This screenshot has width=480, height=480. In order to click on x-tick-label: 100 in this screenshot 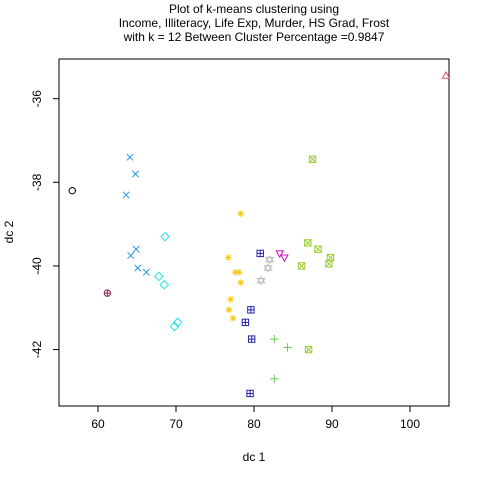, I will do `click(410, 424)`.